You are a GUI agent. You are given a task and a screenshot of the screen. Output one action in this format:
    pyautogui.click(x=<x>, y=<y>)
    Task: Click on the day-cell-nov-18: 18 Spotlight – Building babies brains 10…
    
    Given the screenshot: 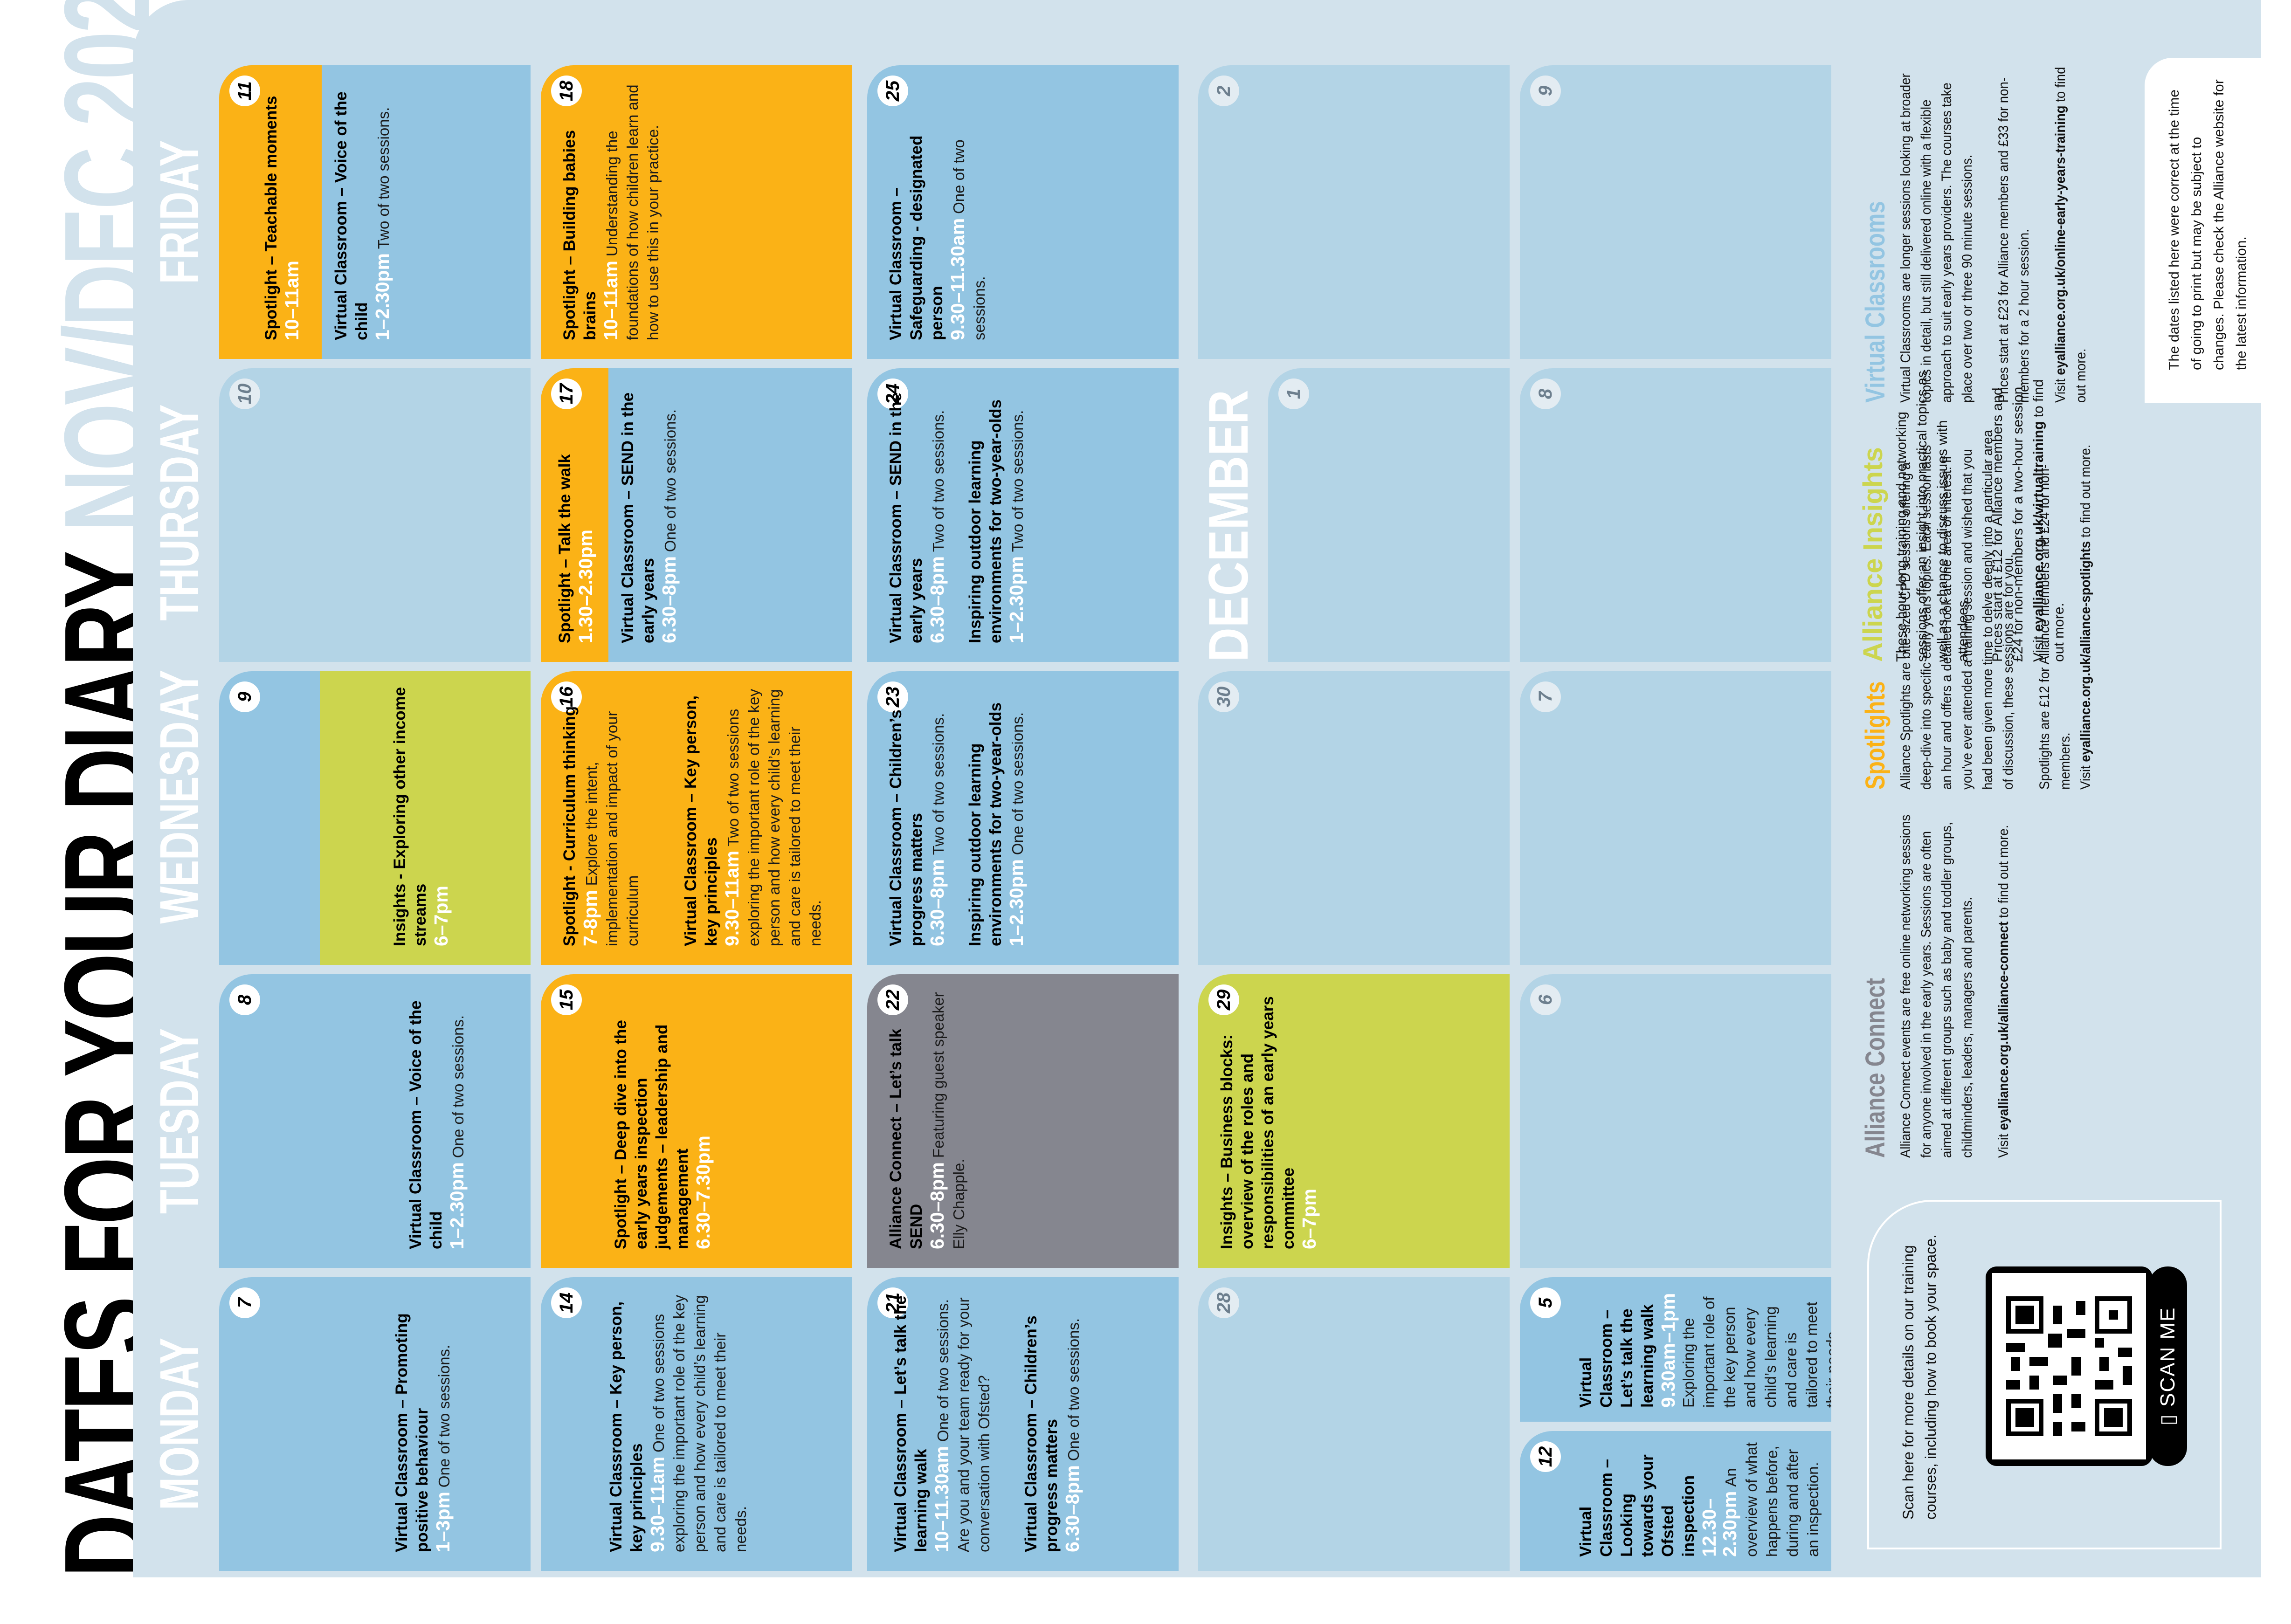 What is the action you would take?
    pyautogui.click(x=696, y=212)
    